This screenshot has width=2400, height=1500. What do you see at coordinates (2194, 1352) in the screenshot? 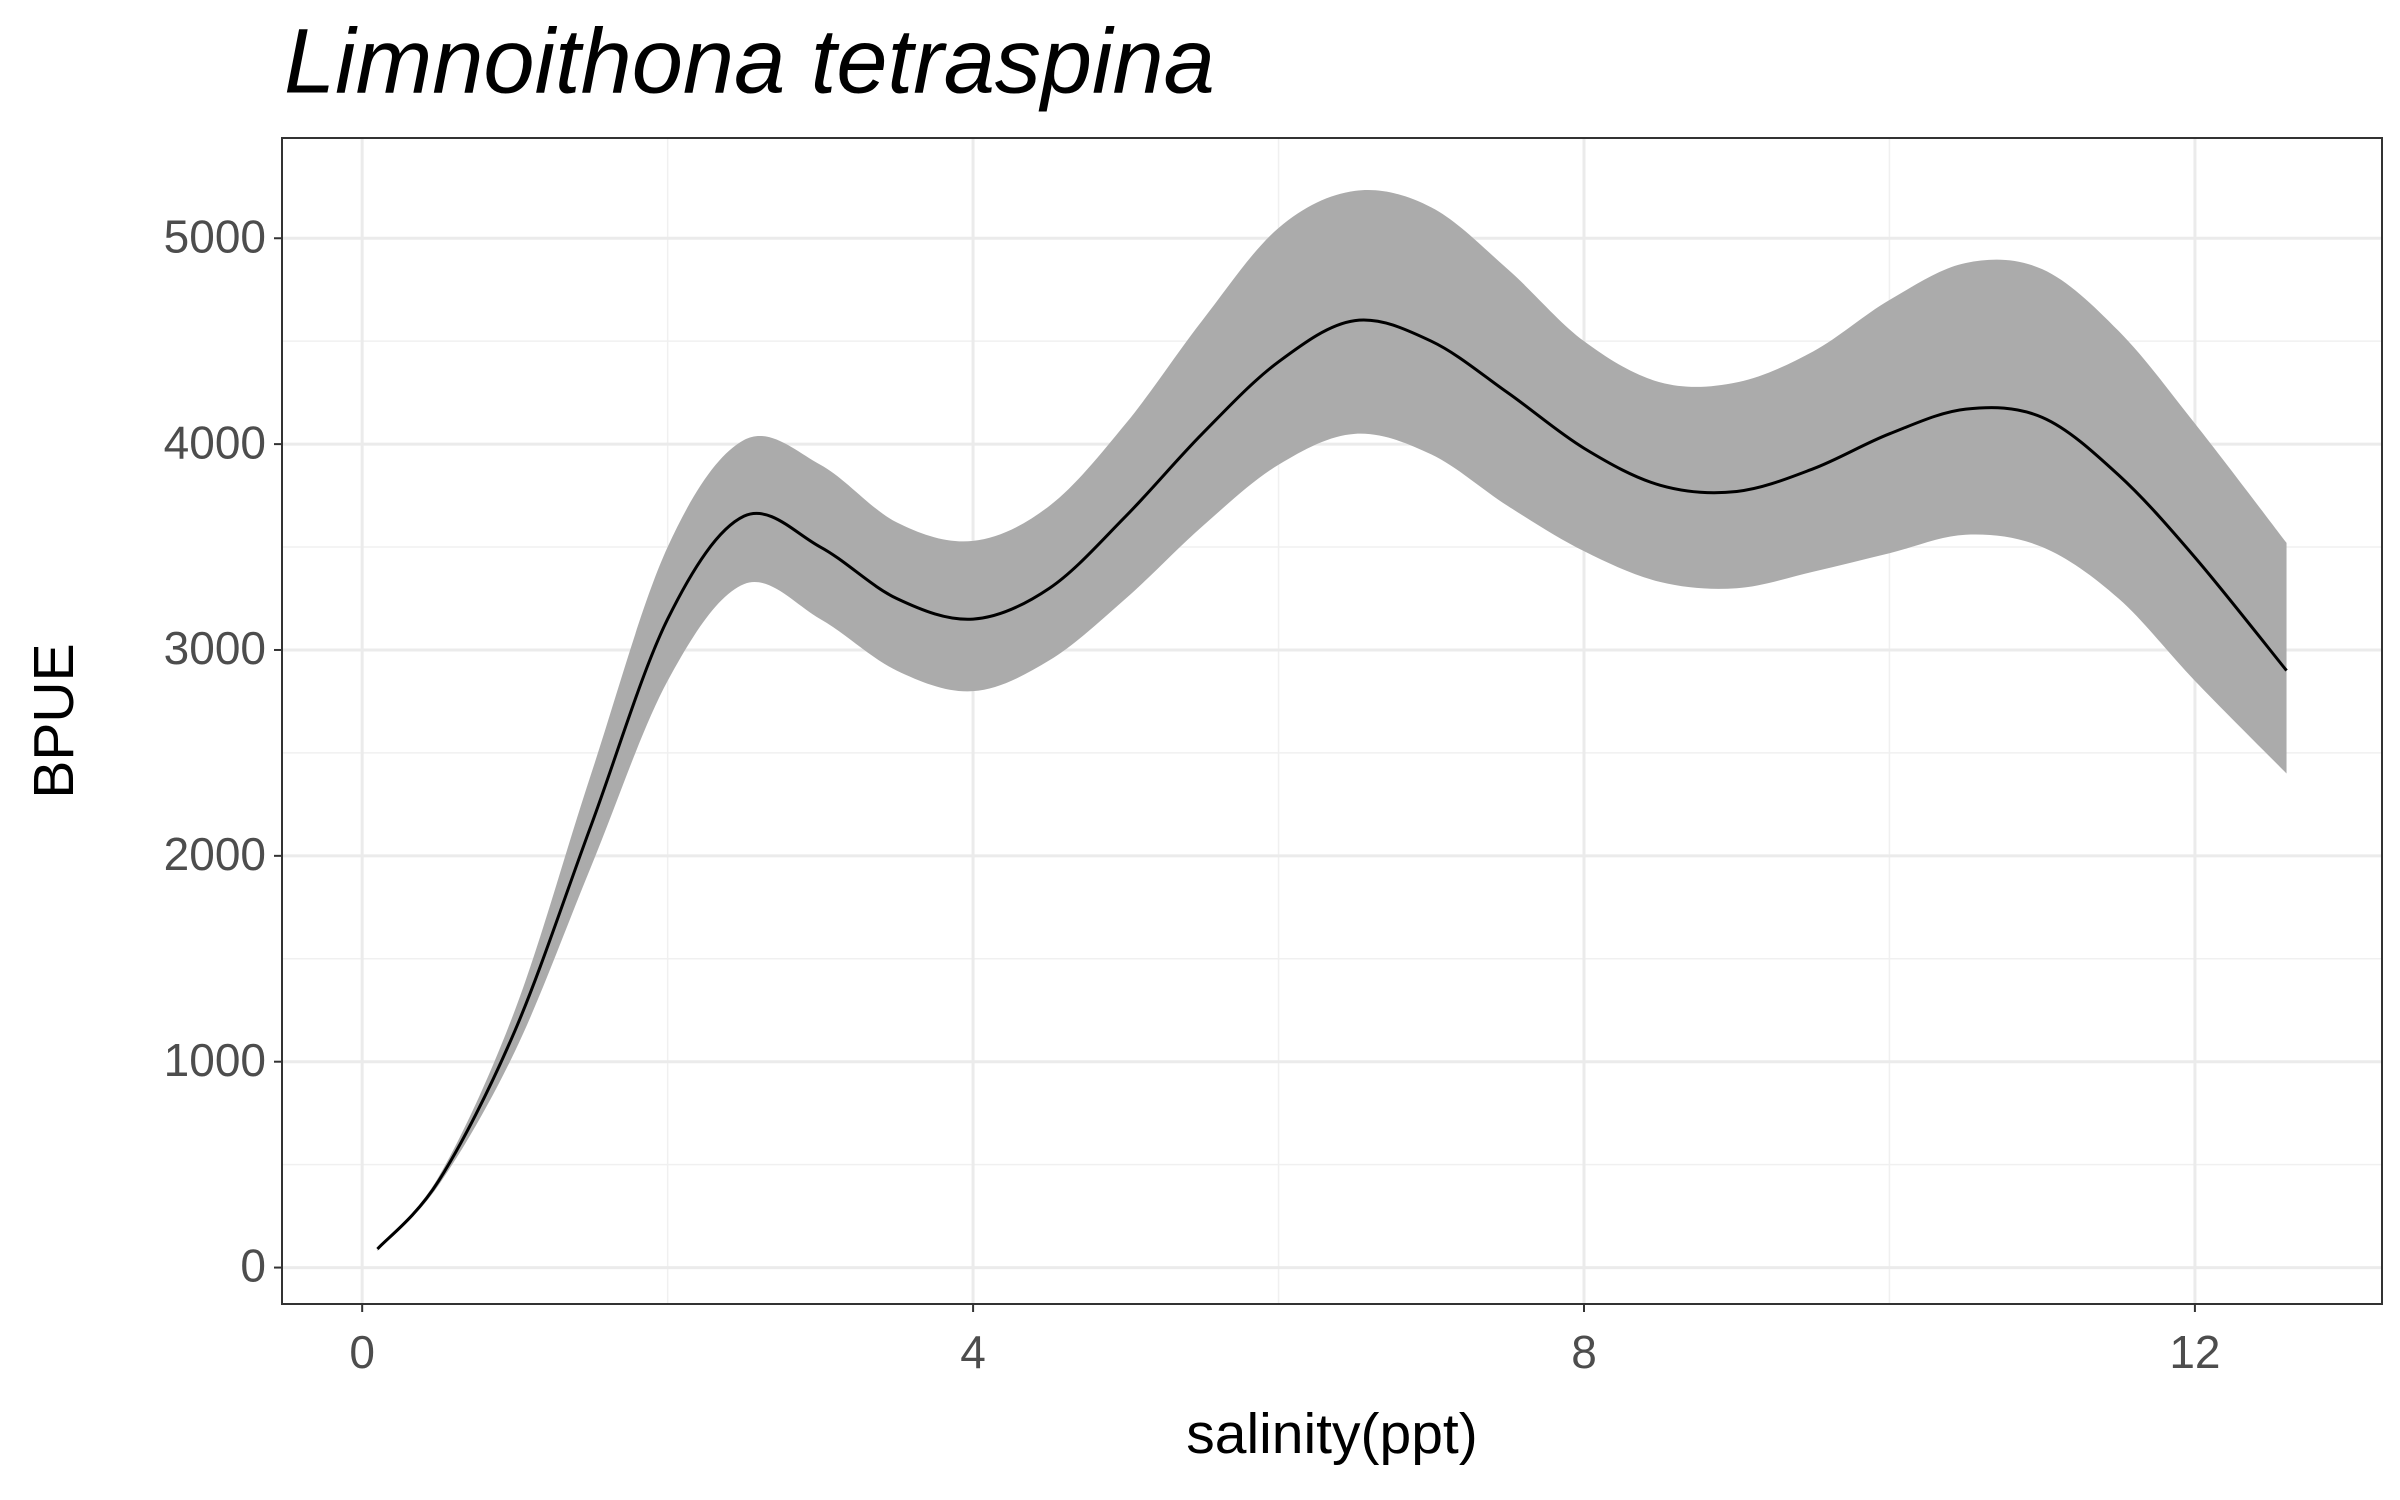
I see `x-tick-label: 12` at bounding box center [2194, 1352].